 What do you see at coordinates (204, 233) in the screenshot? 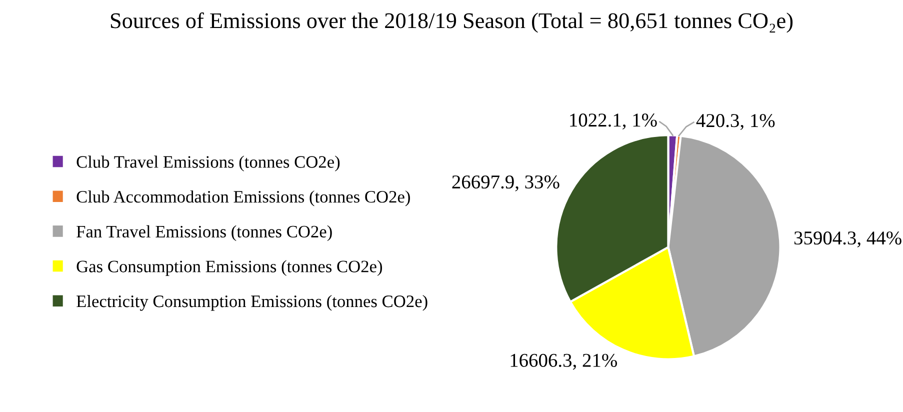
I see `legend-label: Fan Travel Emissions (tonnes CO2e)` at bounding box center [204, 233].